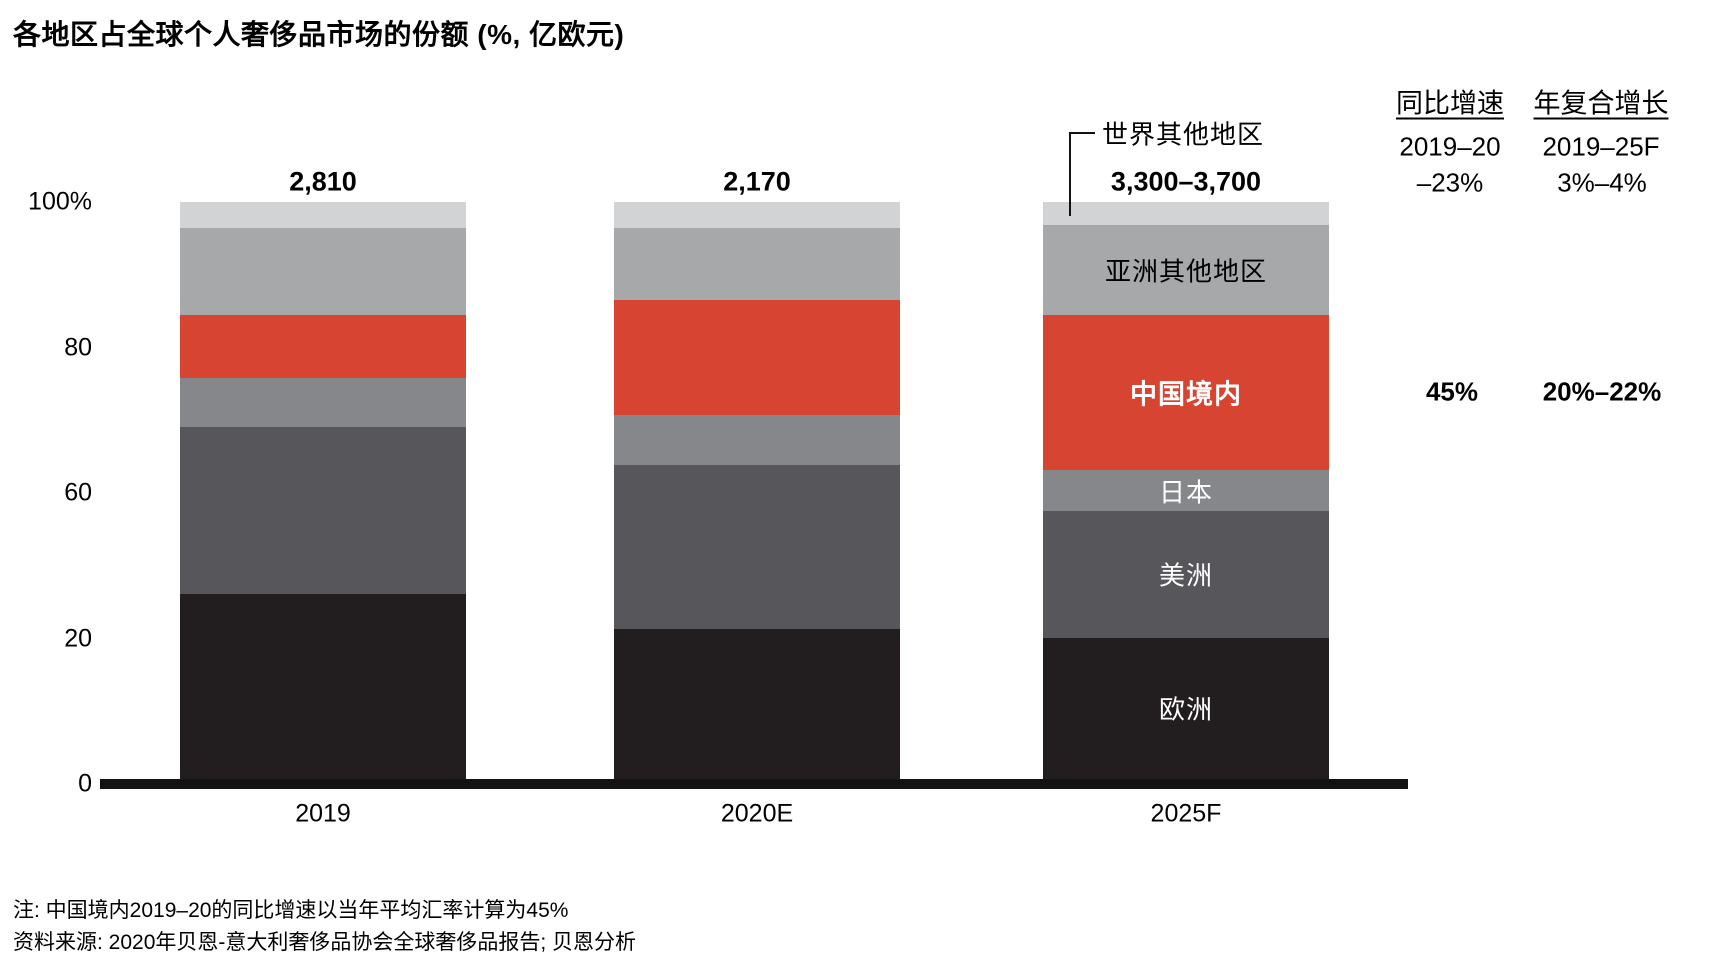  What do you see at coordinates (757, 546) in the screenshot?
I see `bar-segment-2020E-美洲` at bounding box center [757, 546].